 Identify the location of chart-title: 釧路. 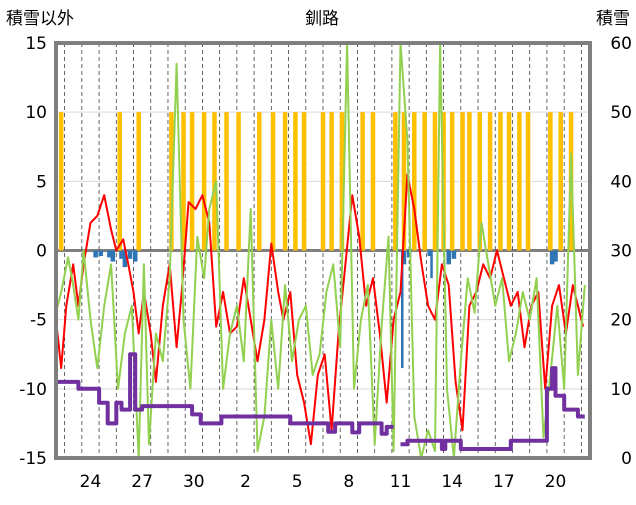
(322, 19).